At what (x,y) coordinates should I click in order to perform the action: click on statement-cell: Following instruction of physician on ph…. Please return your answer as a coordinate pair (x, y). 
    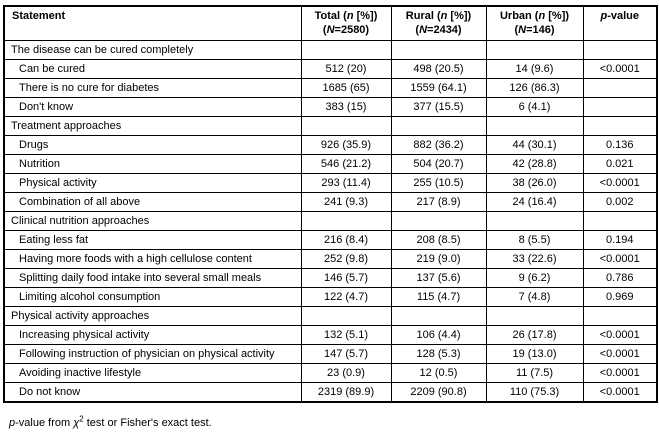
    Looking at the image, I should click on (152, 354).